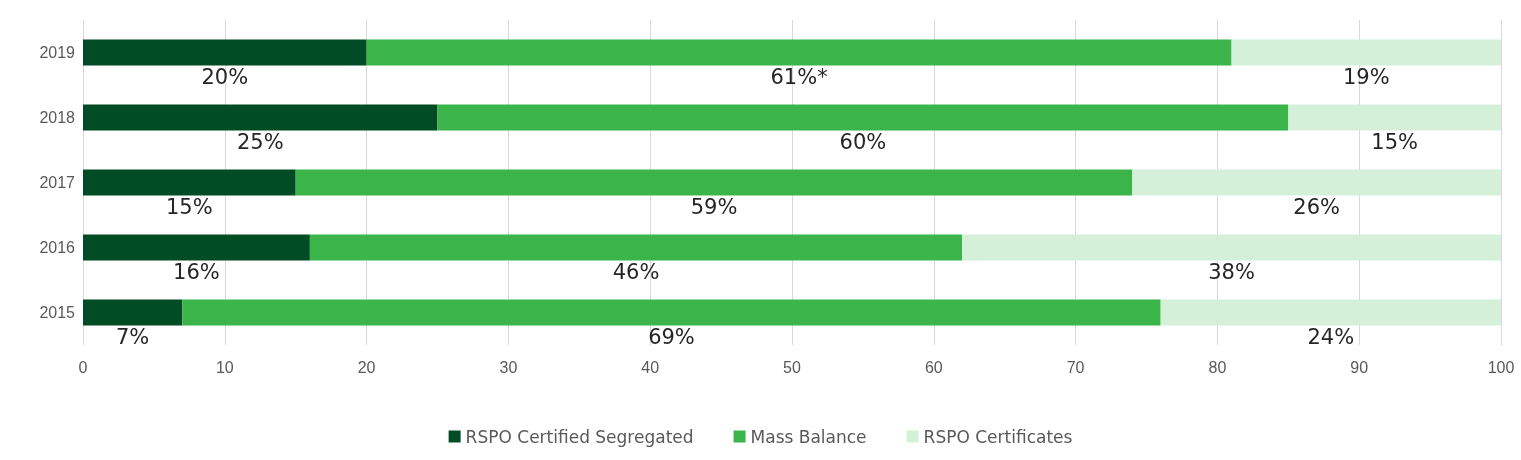 This screenshot has height=460, width=1521. I want to click on x-tick-label: 20, so click(366, 367).